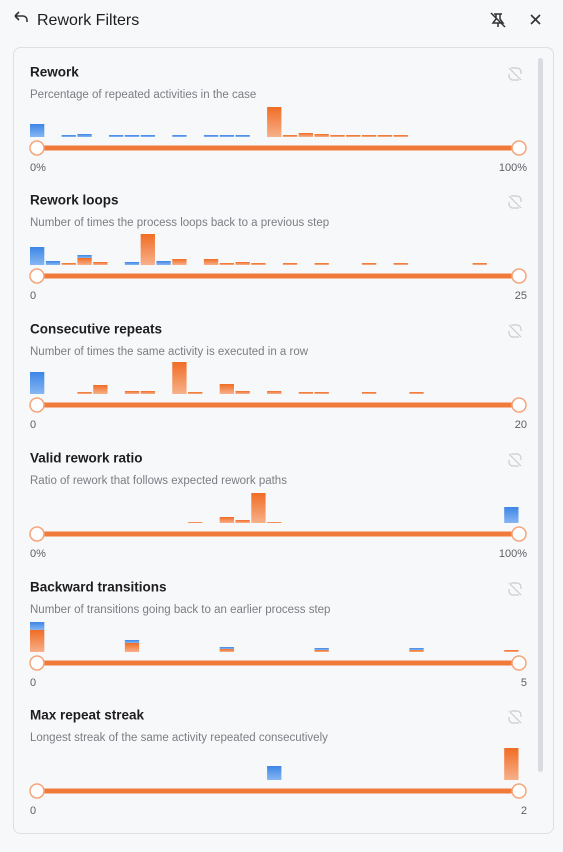  Describe the element at coordinates (87, 715) in the screenshot. I see `filter-title: Max repeat streak` at that location.